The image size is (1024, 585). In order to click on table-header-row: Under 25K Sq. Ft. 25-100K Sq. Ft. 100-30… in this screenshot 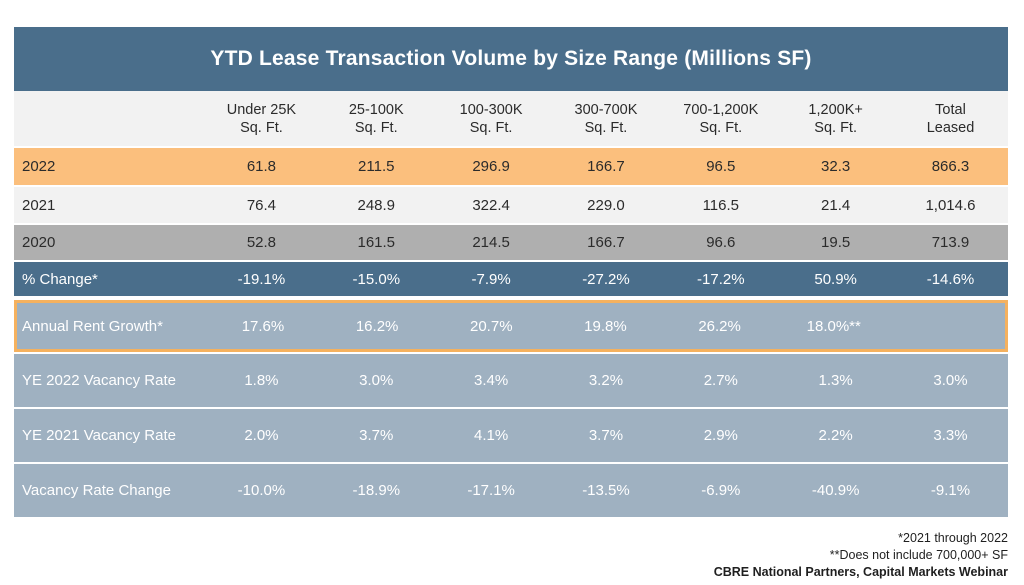, I will do `click(511, 118)`.